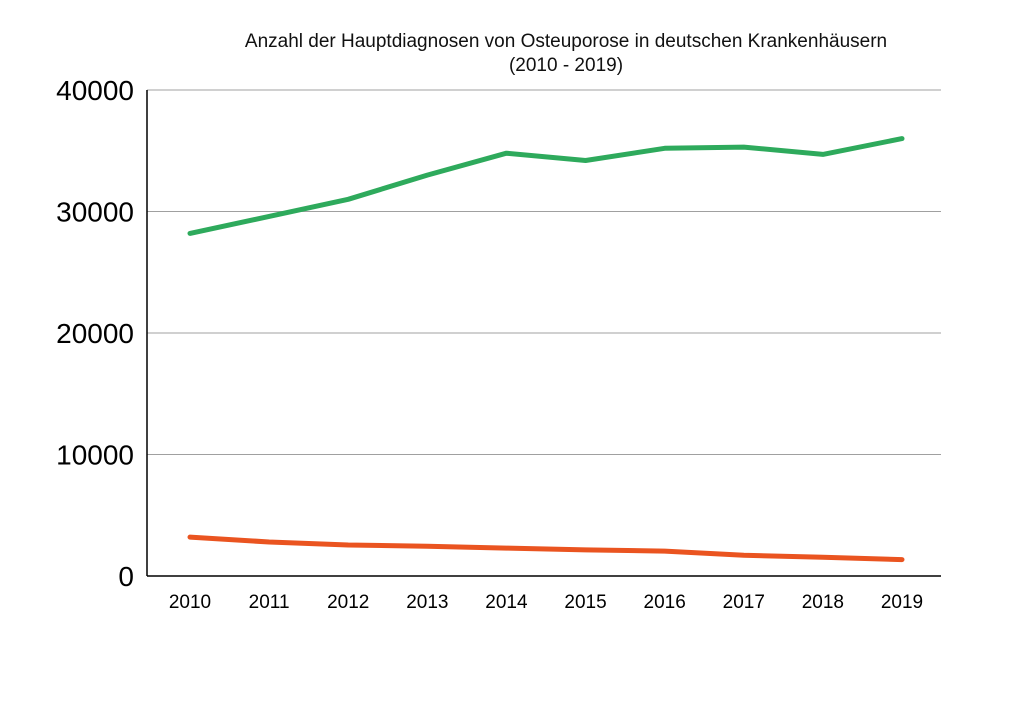 The image size is (1024, 724). What do you see at coordinates (665, 602) in the screenshot?
I see `x-tick-label: 2016` at bounding box center [665, 602].